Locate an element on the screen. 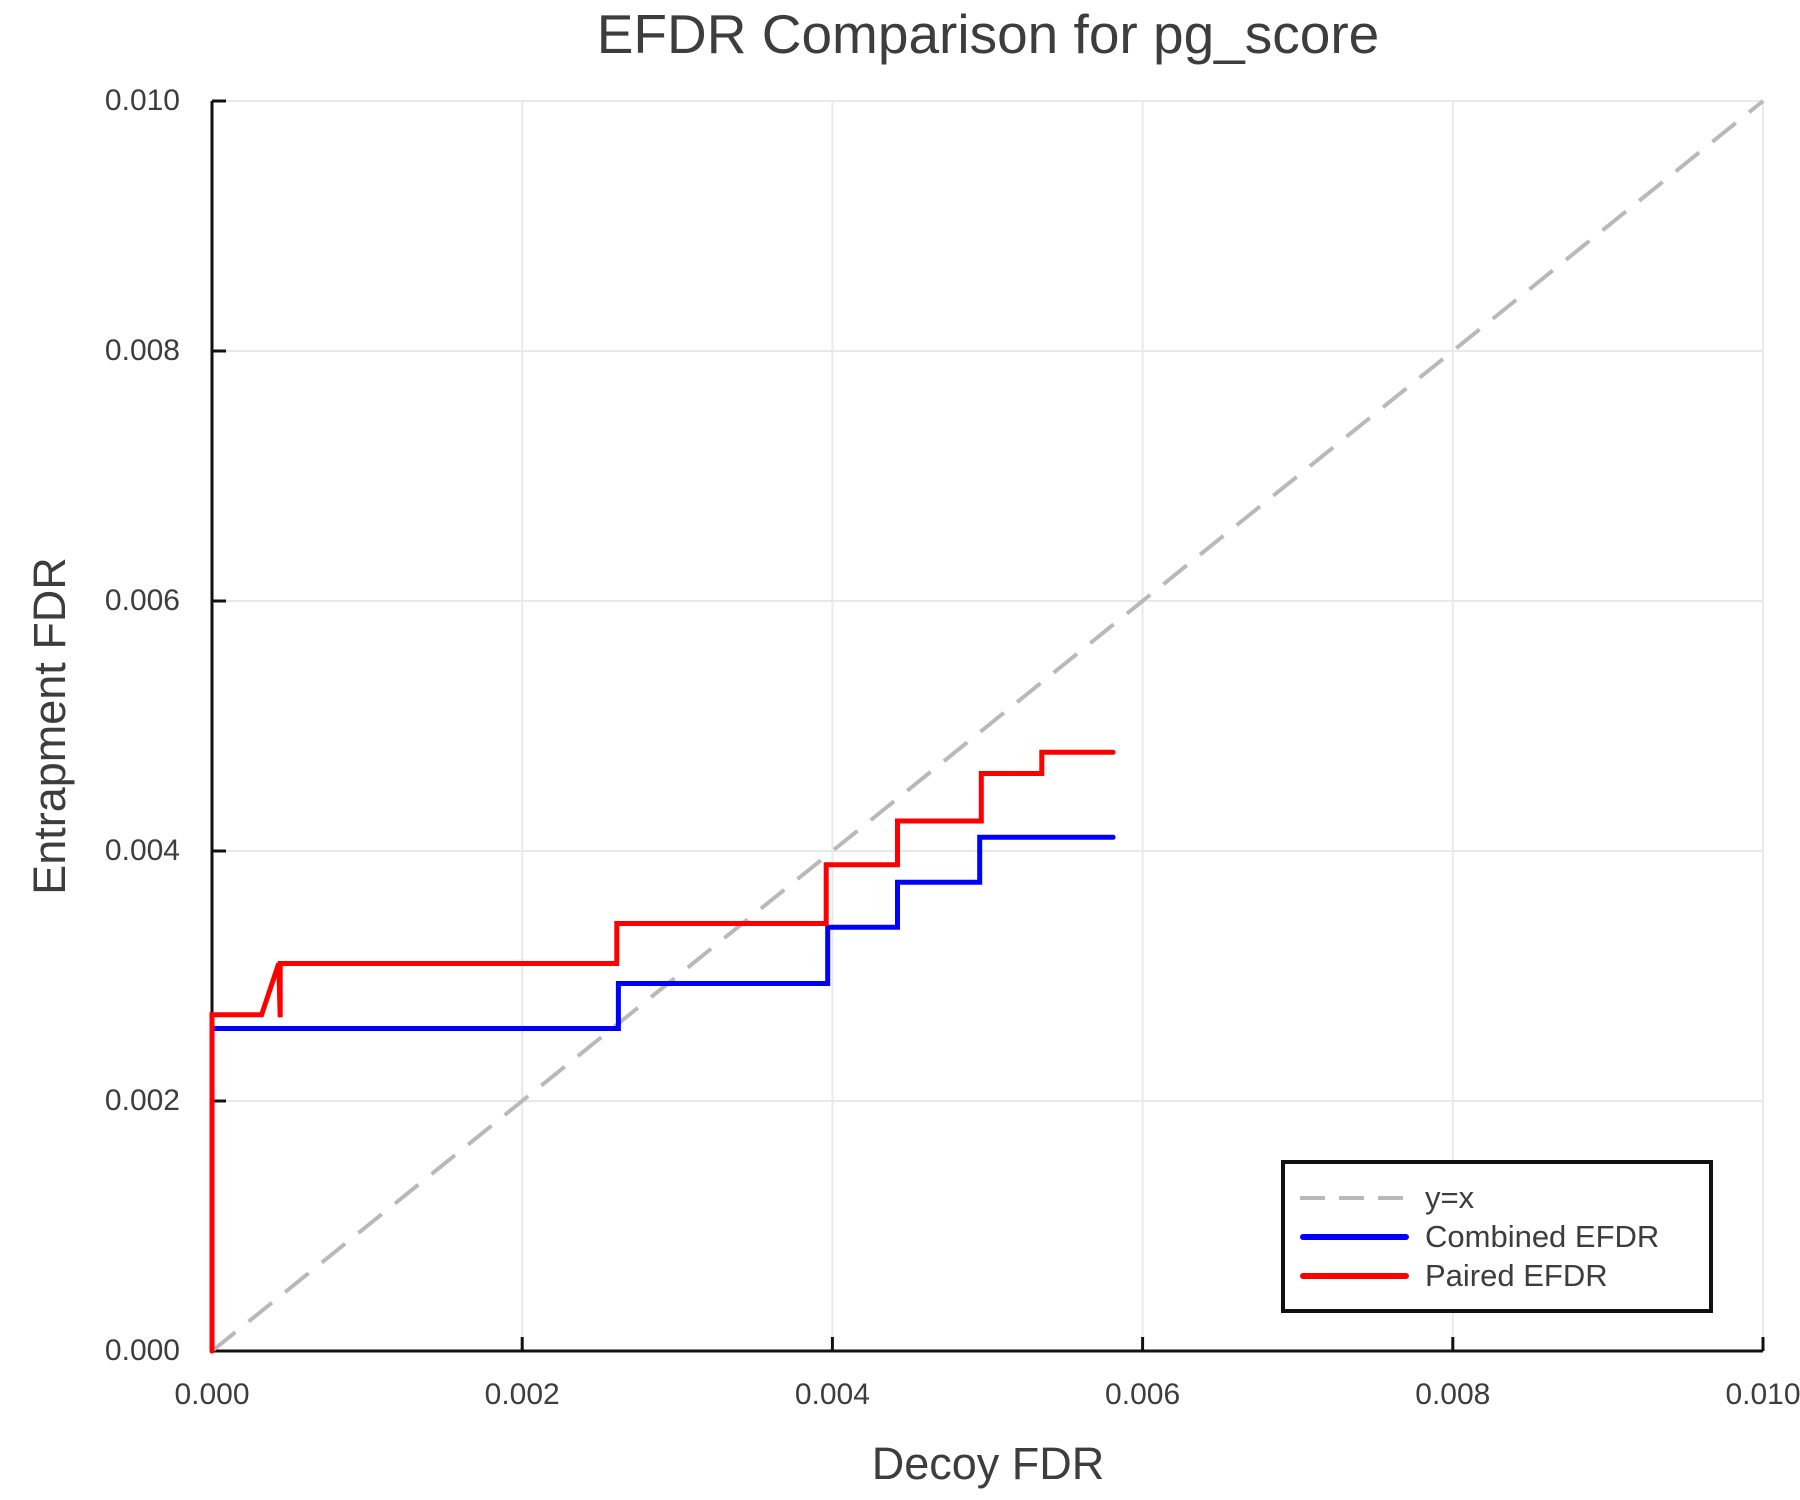  page-title: EFDR Comparison for pg_score is located at coordinates (988, 34).